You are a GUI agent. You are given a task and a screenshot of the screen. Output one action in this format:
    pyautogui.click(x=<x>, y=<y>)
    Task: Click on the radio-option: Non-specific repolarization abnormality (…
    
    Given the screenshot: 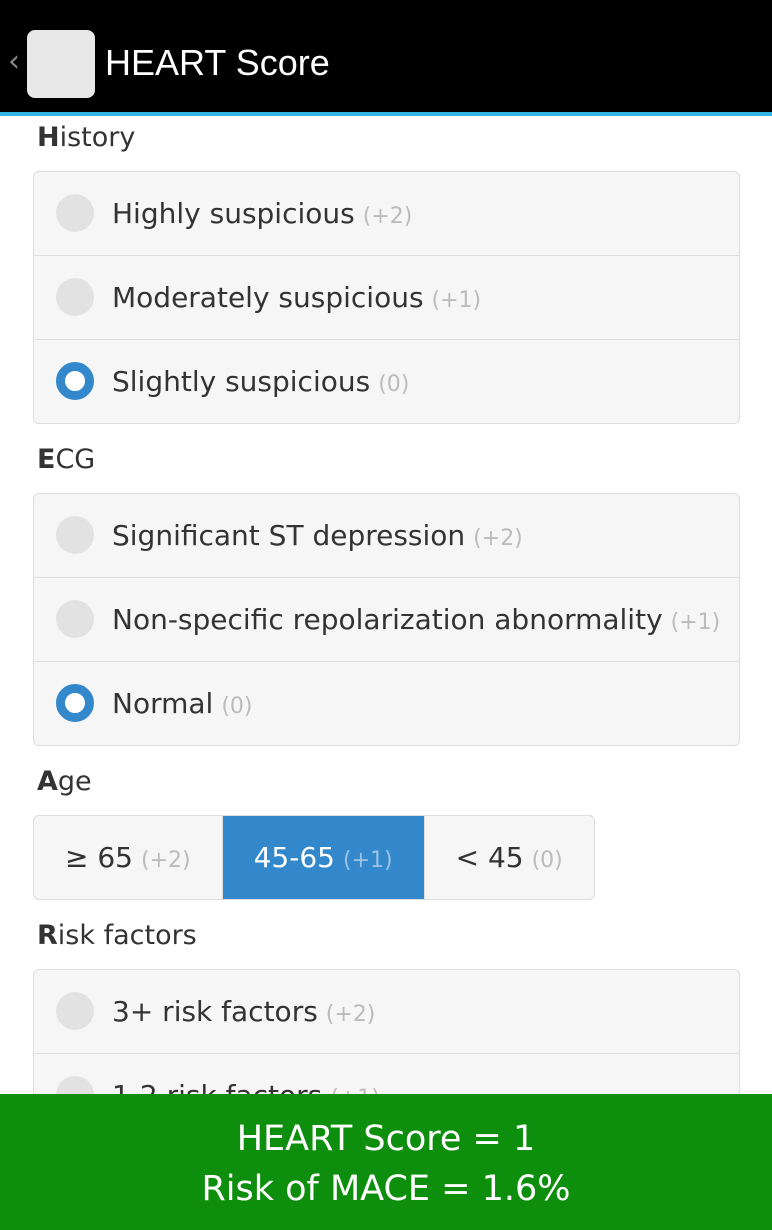 What is the action you would take?
    pyautogui.click(x=386, y=620)
    